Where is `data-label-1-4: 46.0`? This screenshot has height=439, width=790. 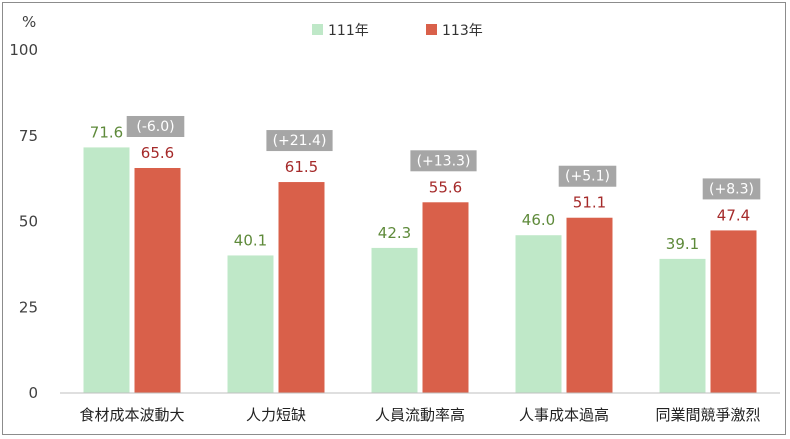 data-label-1-4: 46.0 is located at coordinates (538, 220).